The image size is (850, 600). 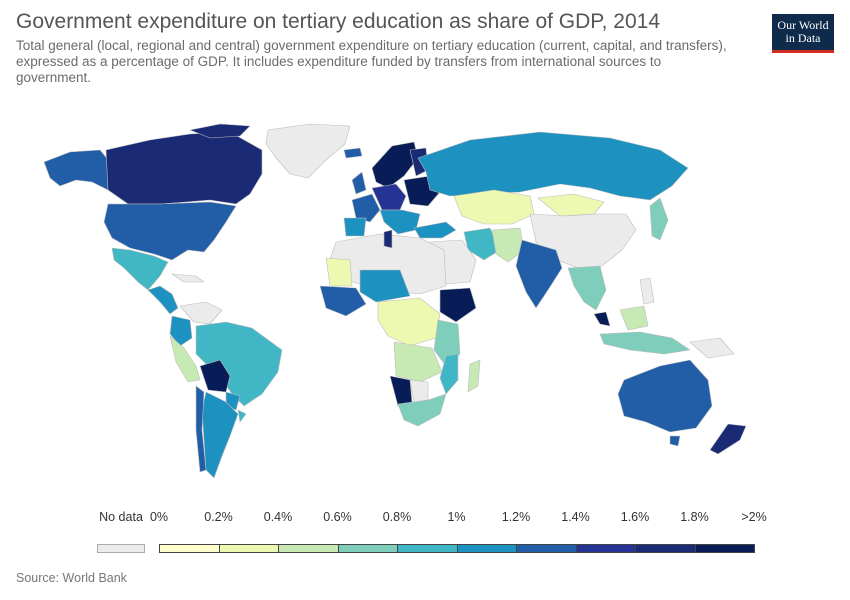 I want to click on country-colombia, so click(x=181, y=331).